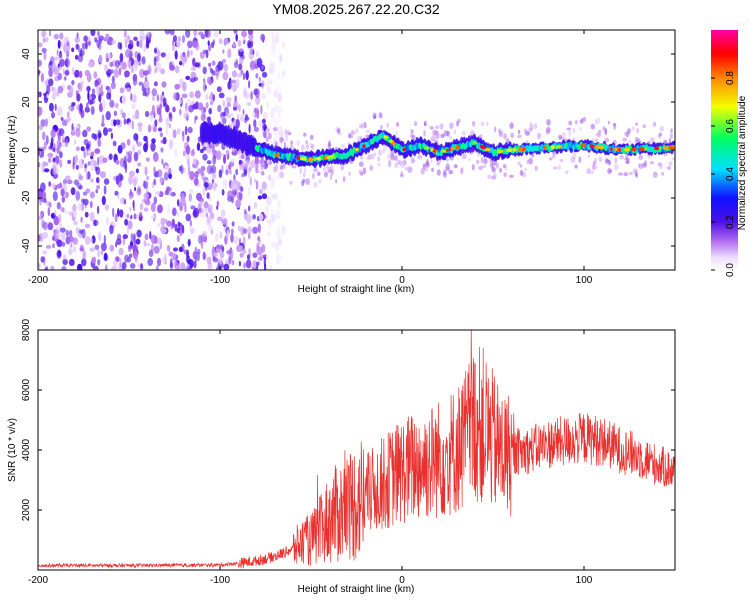 The image size is (750, 600). Describe the element at coordinates (26, 245) in the screenshot. I see `y-tick-label: -40` at that location.